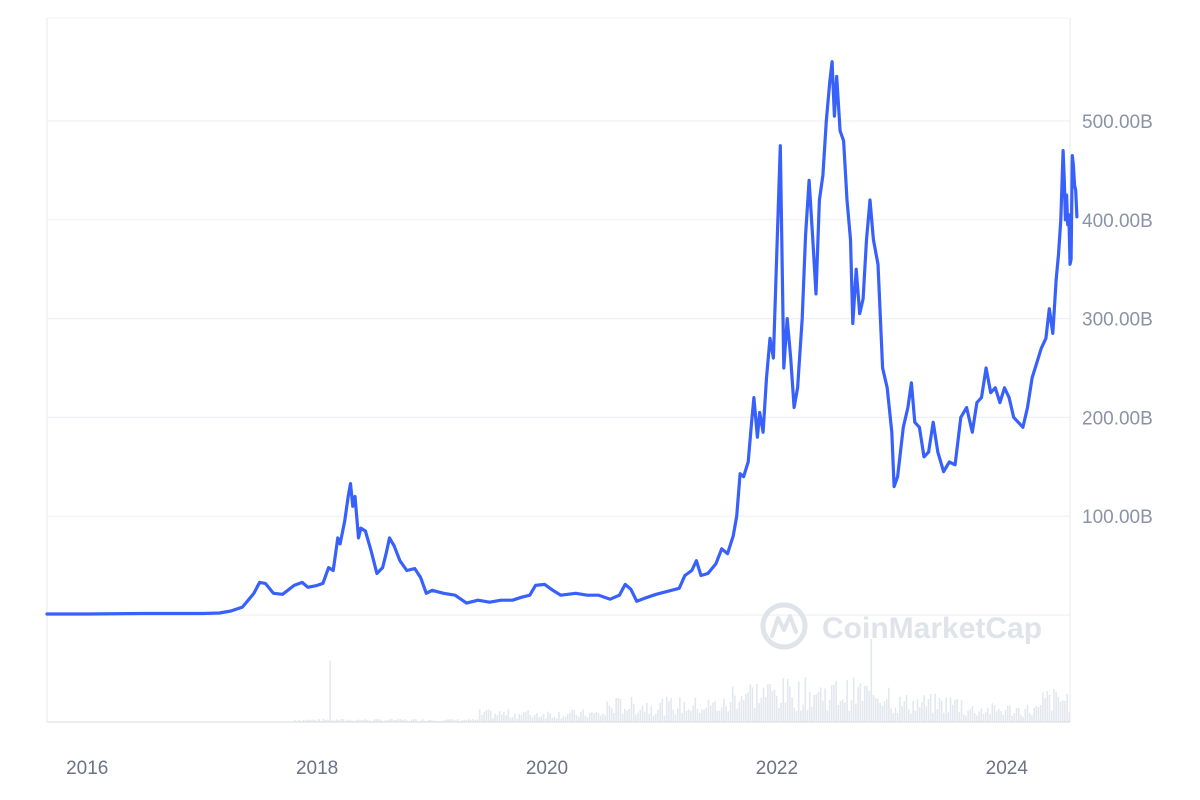 This screenshot has height=800, width=1200. What do you see at coordinates (1117, 320) in the screenshot?
I see `y-tick-label-2: 300.00B` at bounding box center [1117, 320].